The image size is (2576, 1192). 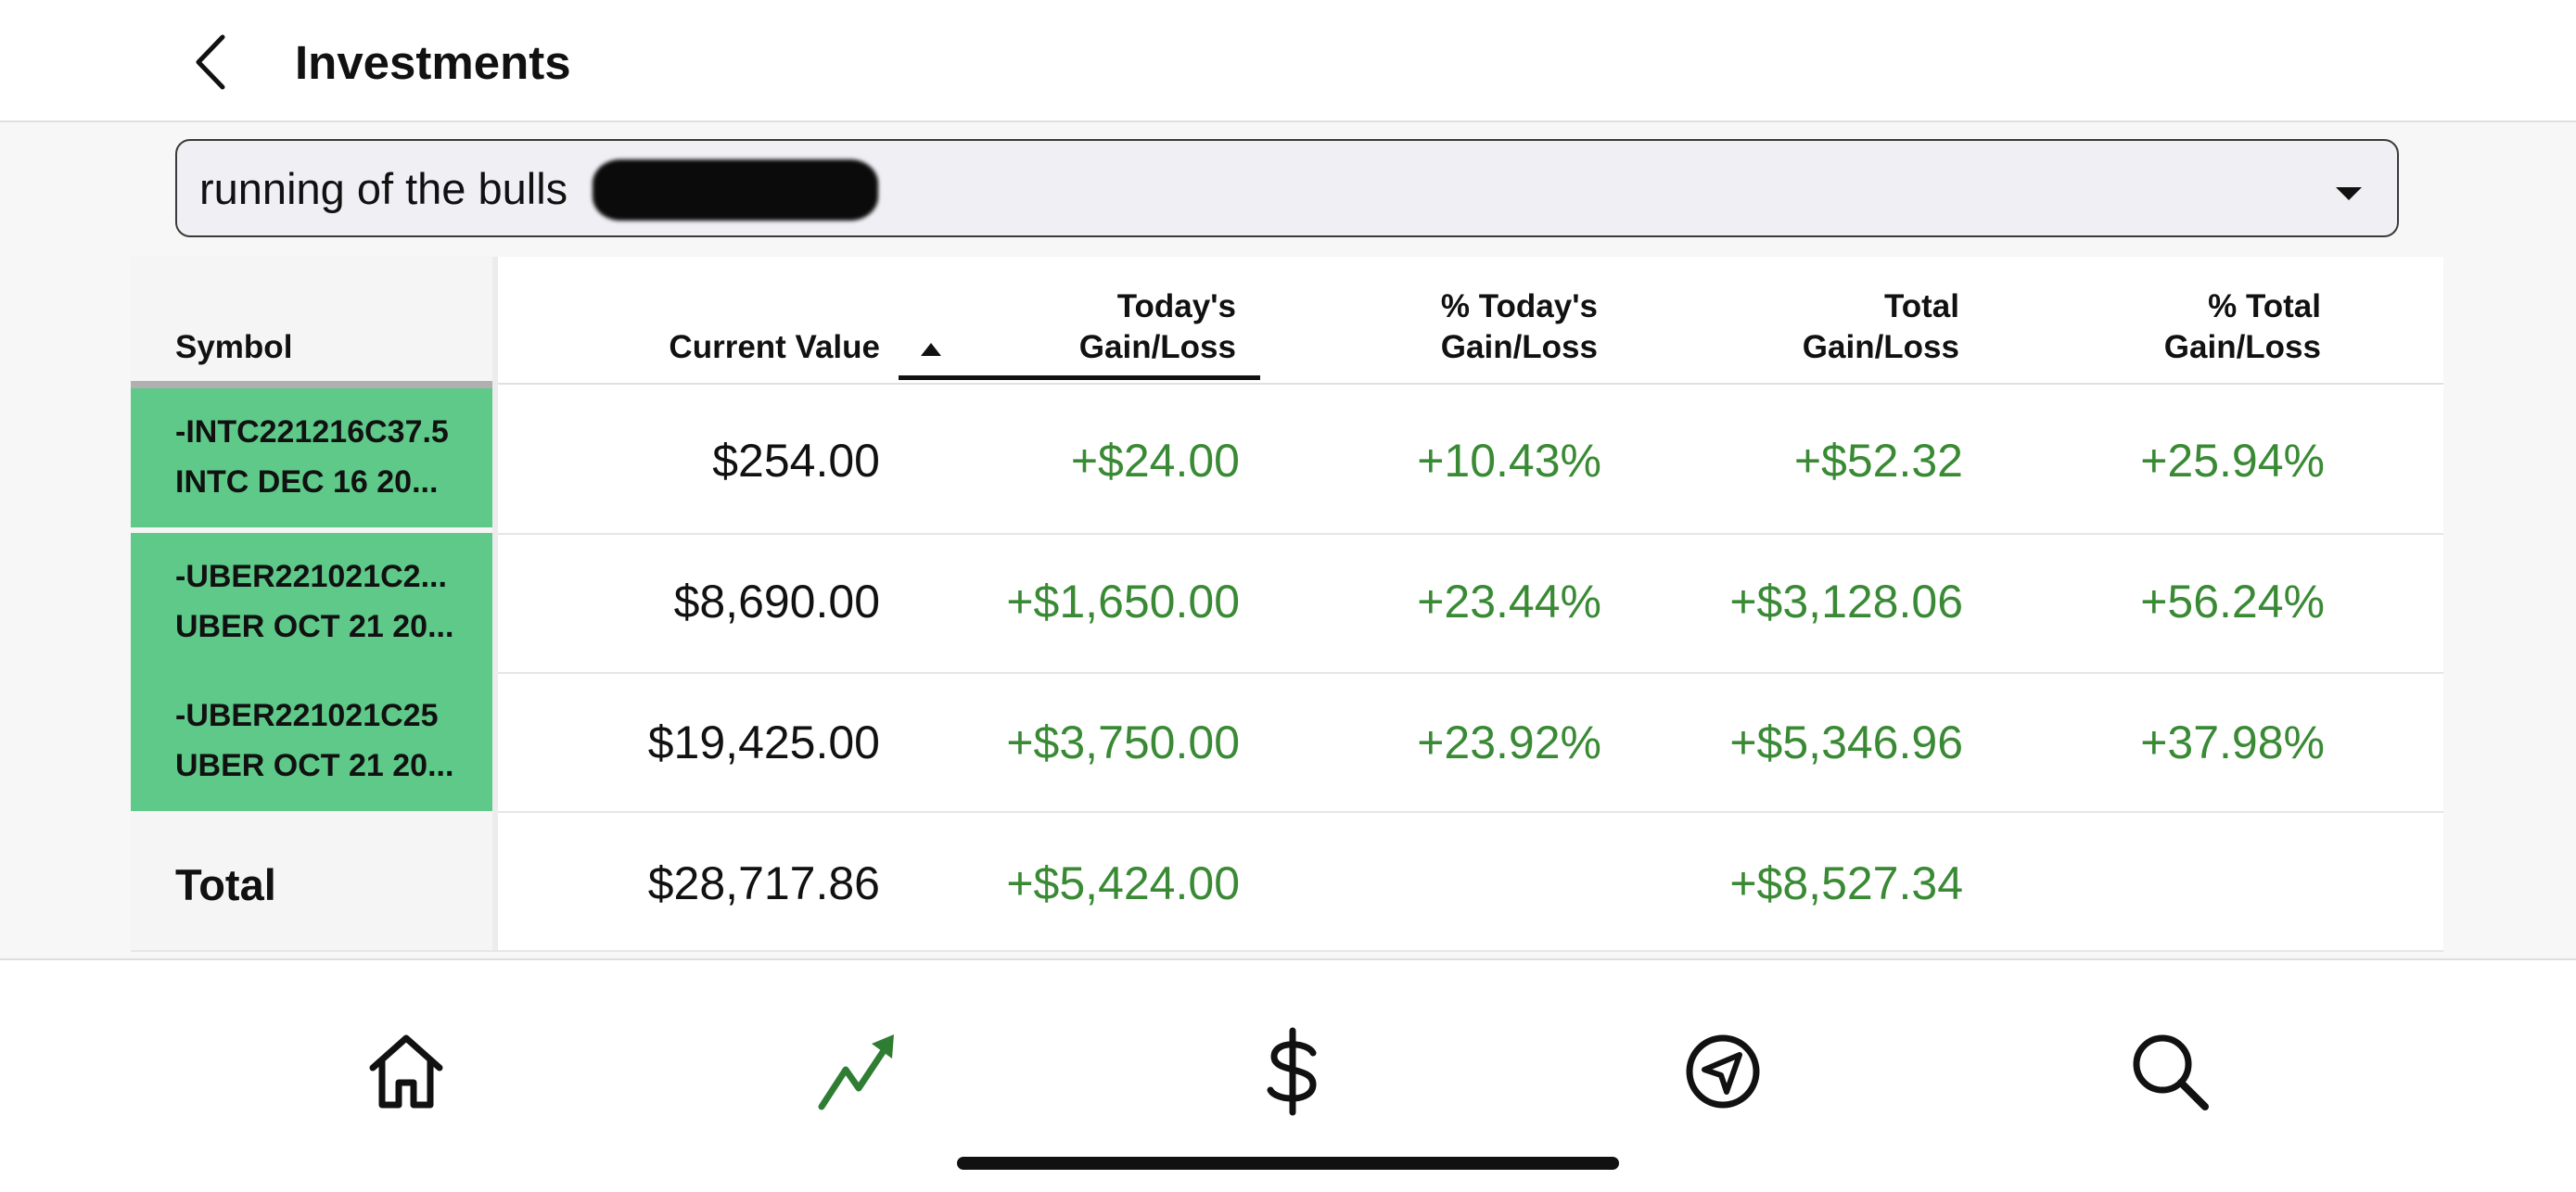 What do you see at coordinates (763, 742) in the screenshot?
I see `current-value: $19,425.00` at bounding box center [763, 742].